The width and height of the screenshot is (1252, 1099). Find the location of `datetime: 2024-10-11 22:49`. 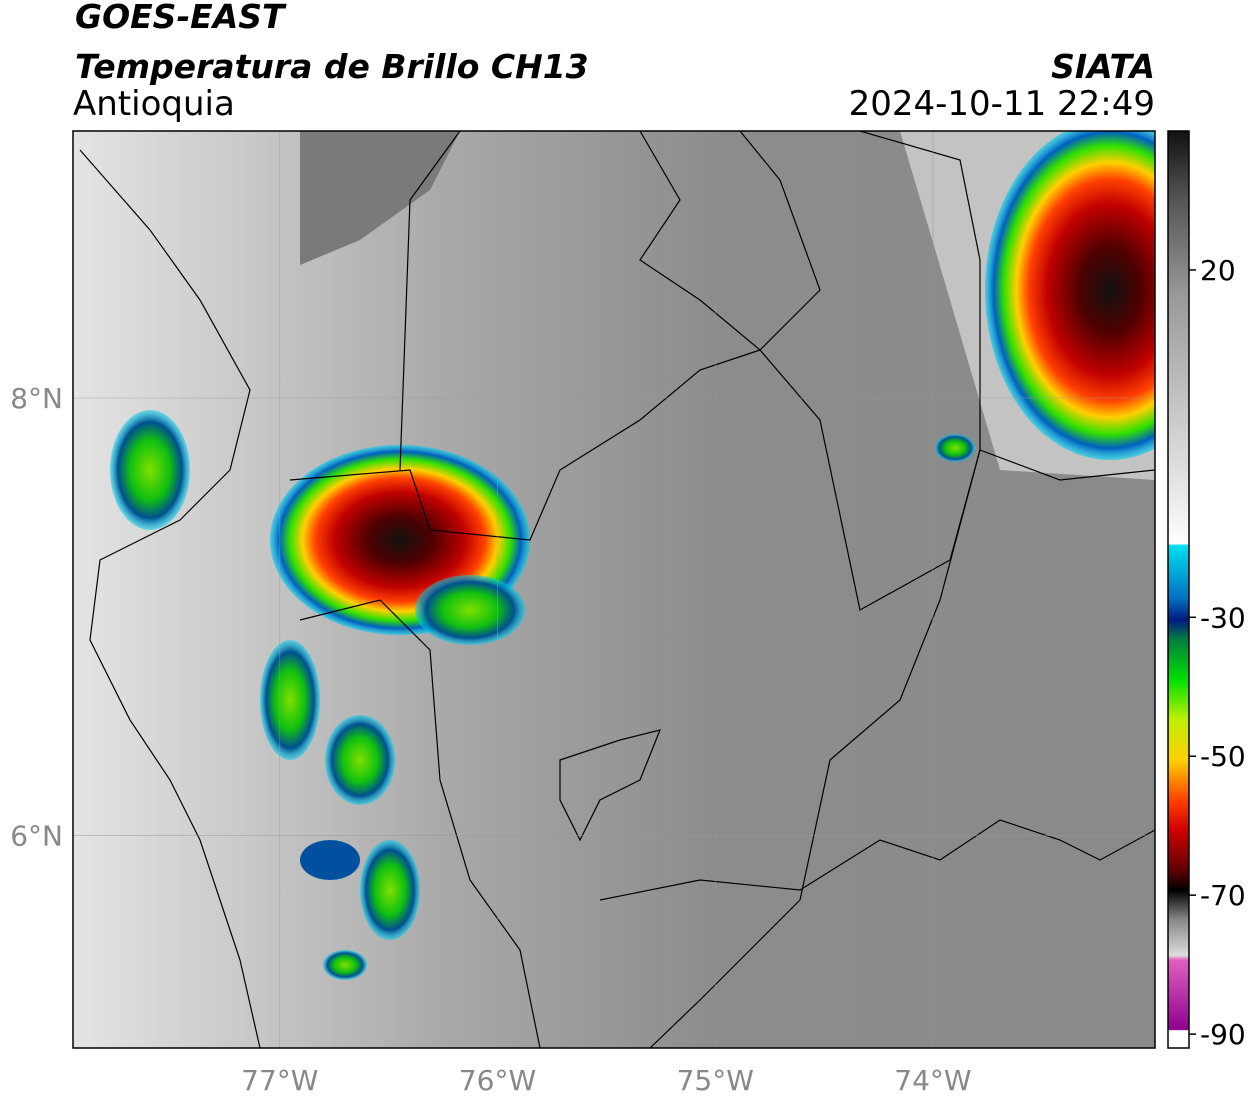

datetime: 2024-10-11 22:49 is located at coordinates (1002, 104).